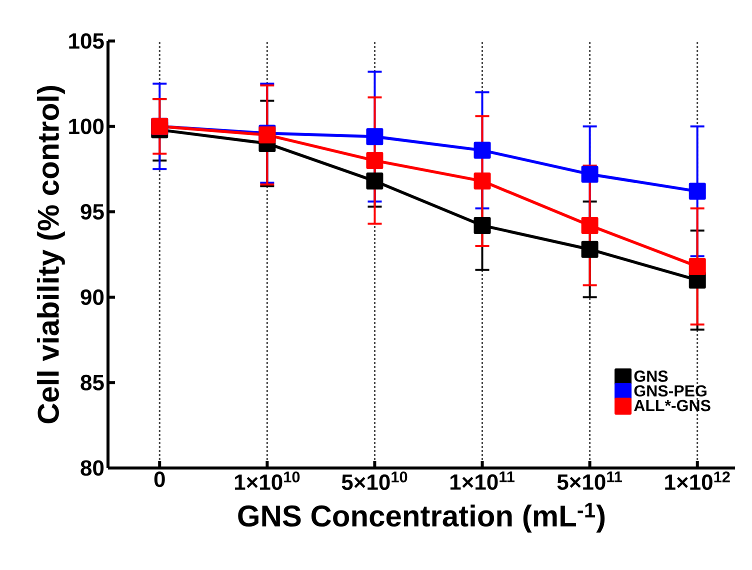 The image size is (752, 570). Describe the element at coordinates (267, 481) in the screenshot. I see `x-tick-label: 1×10$^{10}$` at that location.